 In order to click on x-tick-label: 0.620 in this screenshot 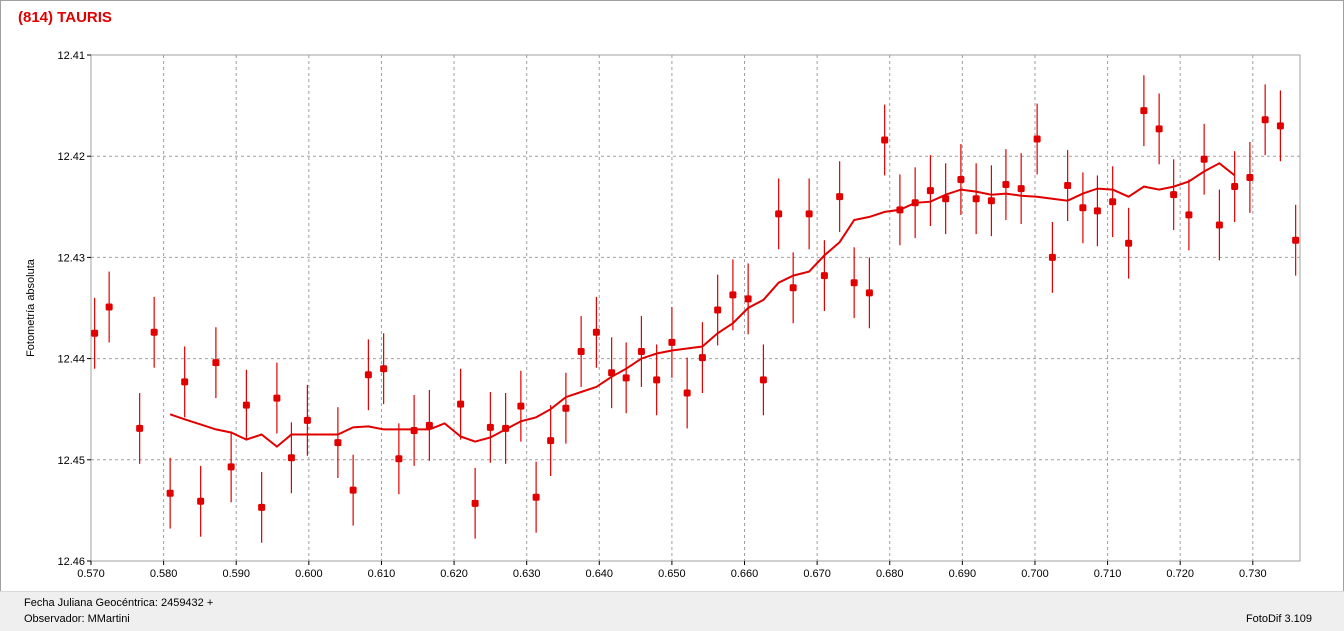, I will do `click(454, 574)`.